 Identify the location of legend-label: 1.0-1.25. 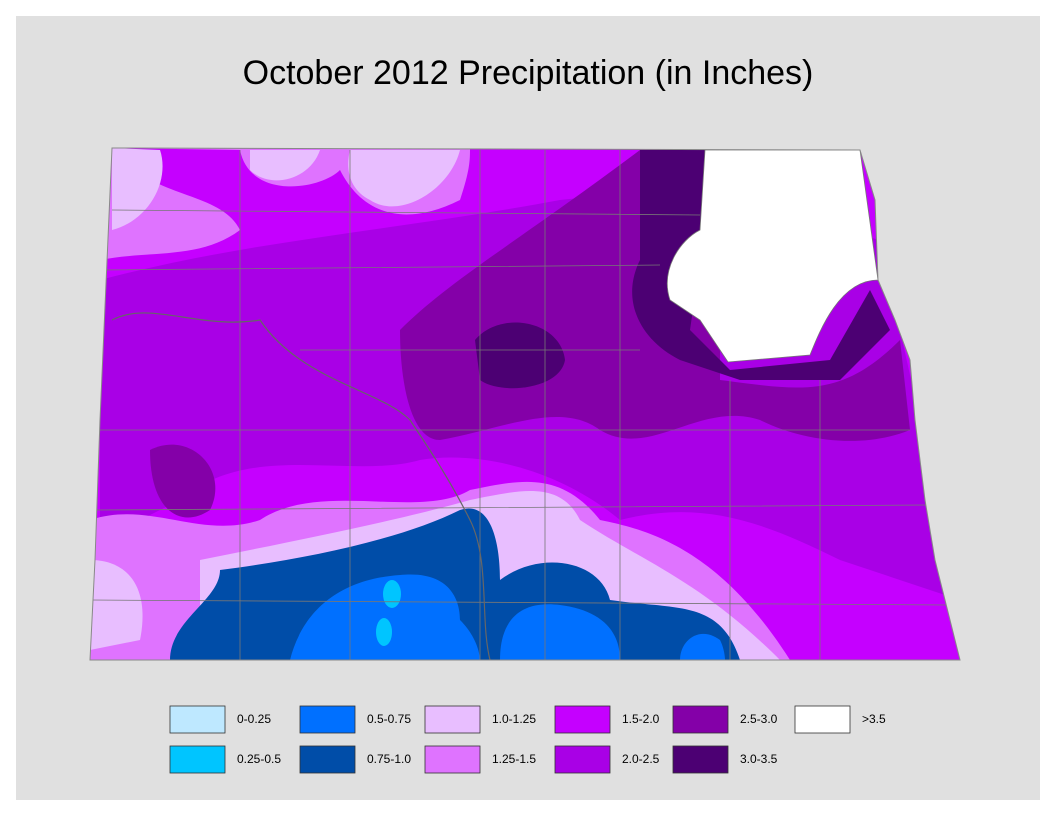
(514, 719).